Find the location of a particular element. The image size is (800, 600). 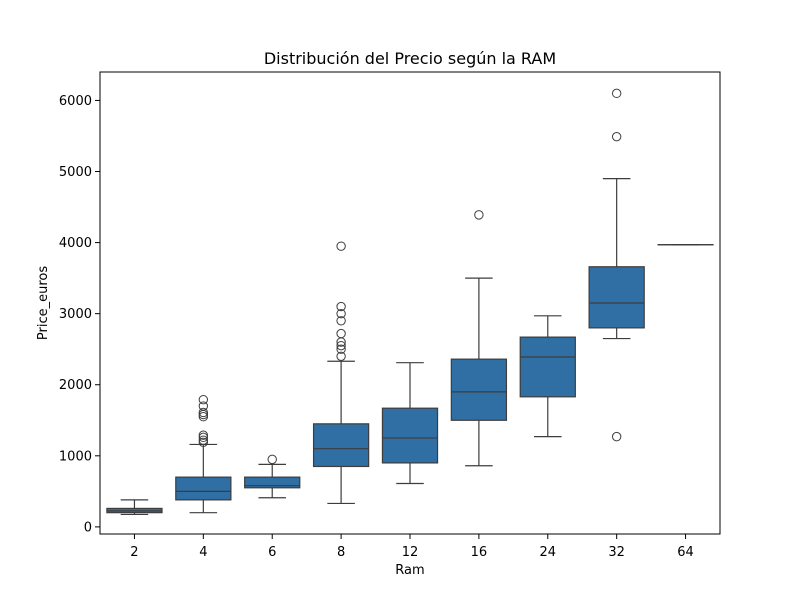

y-tick-label: 0 is located at coordinates (88, 527).